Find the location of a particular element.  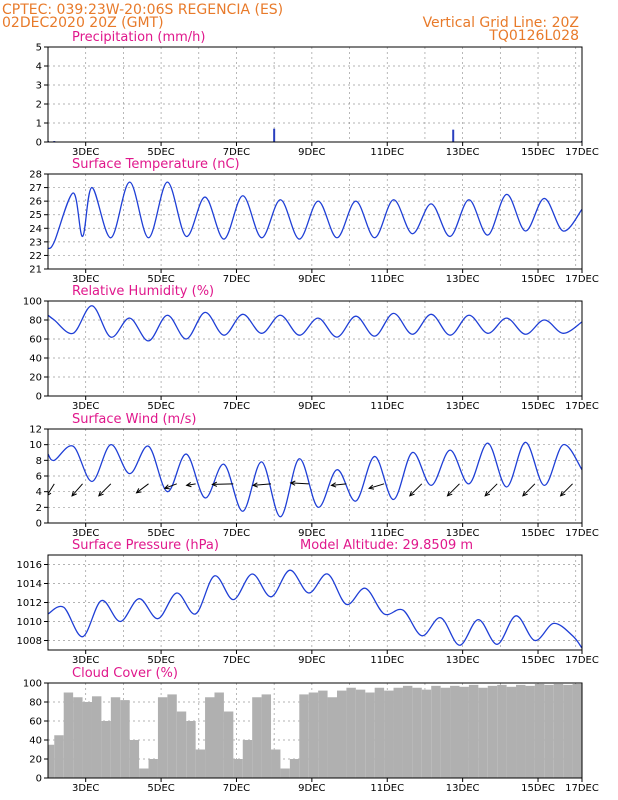

y-tick-label: 23 is located at coordinates (35, 242).